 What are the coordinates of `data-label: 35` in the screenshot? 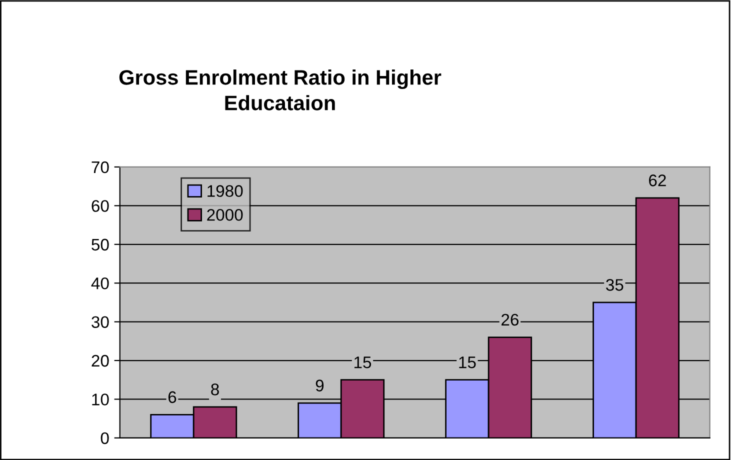 It's located at (615, 285).